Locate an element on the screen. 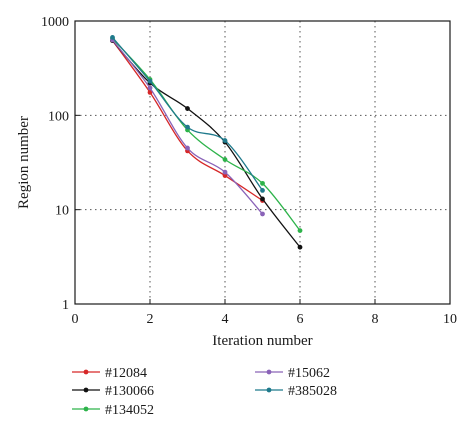 The height and width of the screenshot is (432, 474). y-tick-label: 10 is located at coordinates (62, 211).